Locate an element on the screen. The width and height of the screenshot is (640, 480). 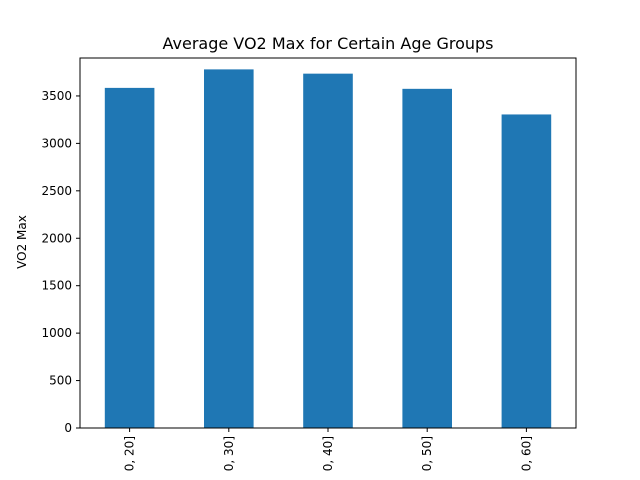
x-tick-label: 0, 50] is located at coordinates (427, 453).